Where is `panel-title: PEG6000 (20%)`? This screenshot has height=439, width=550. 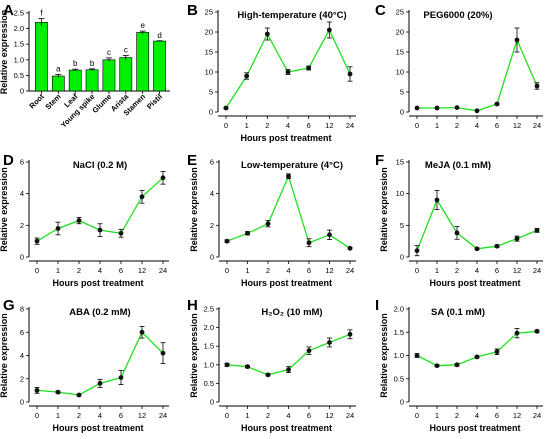
panel-title: PEG6000 (20%) is located at coordinates (457, 15).